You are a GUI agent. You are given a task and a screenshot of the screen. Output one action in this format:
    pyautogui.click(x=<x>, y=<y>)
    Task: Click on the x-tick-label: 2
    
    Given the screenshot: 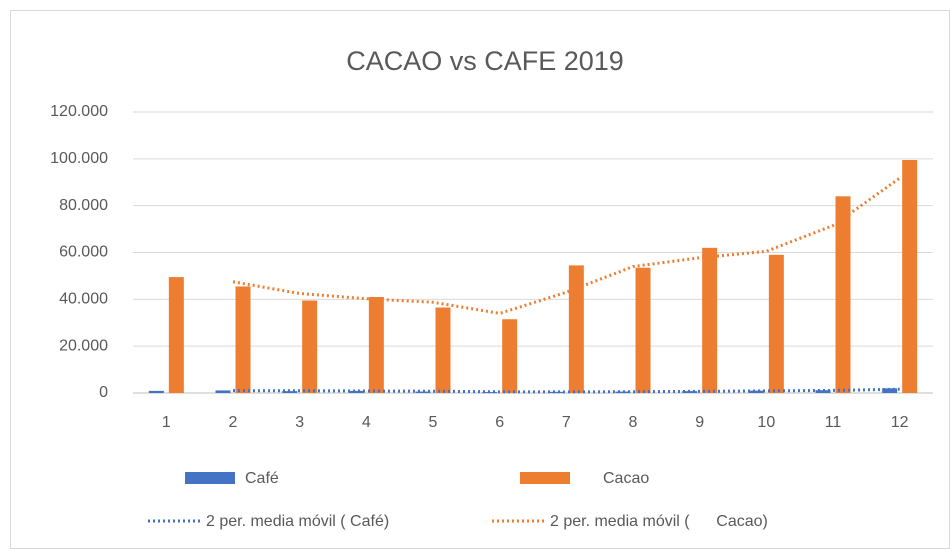 What is the action you would take?
    pyautogui.click(x=233, y=422)
    